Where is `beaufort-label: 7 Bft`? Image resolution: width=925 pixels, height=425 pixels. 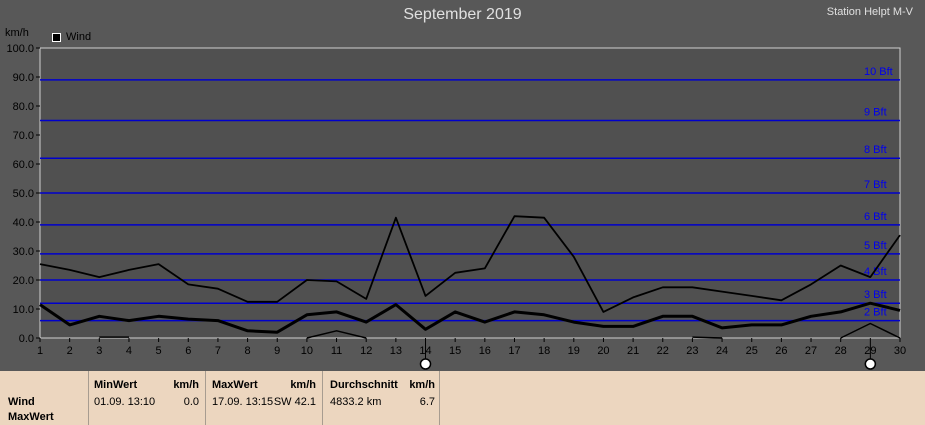 beaufort-label: 7 Bft is located at coordinates (875, 185).